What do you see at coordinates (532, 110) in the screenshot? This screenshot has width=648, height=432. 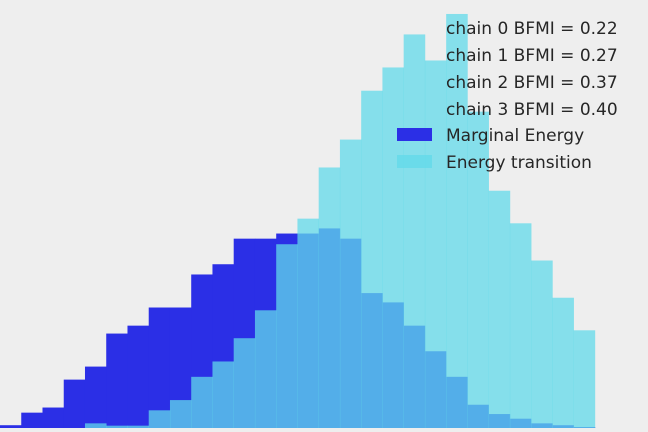 I see `bfmi-annotation-chain-3: chain 3 BFMI = 0.40` at bounding box center [532, 110].